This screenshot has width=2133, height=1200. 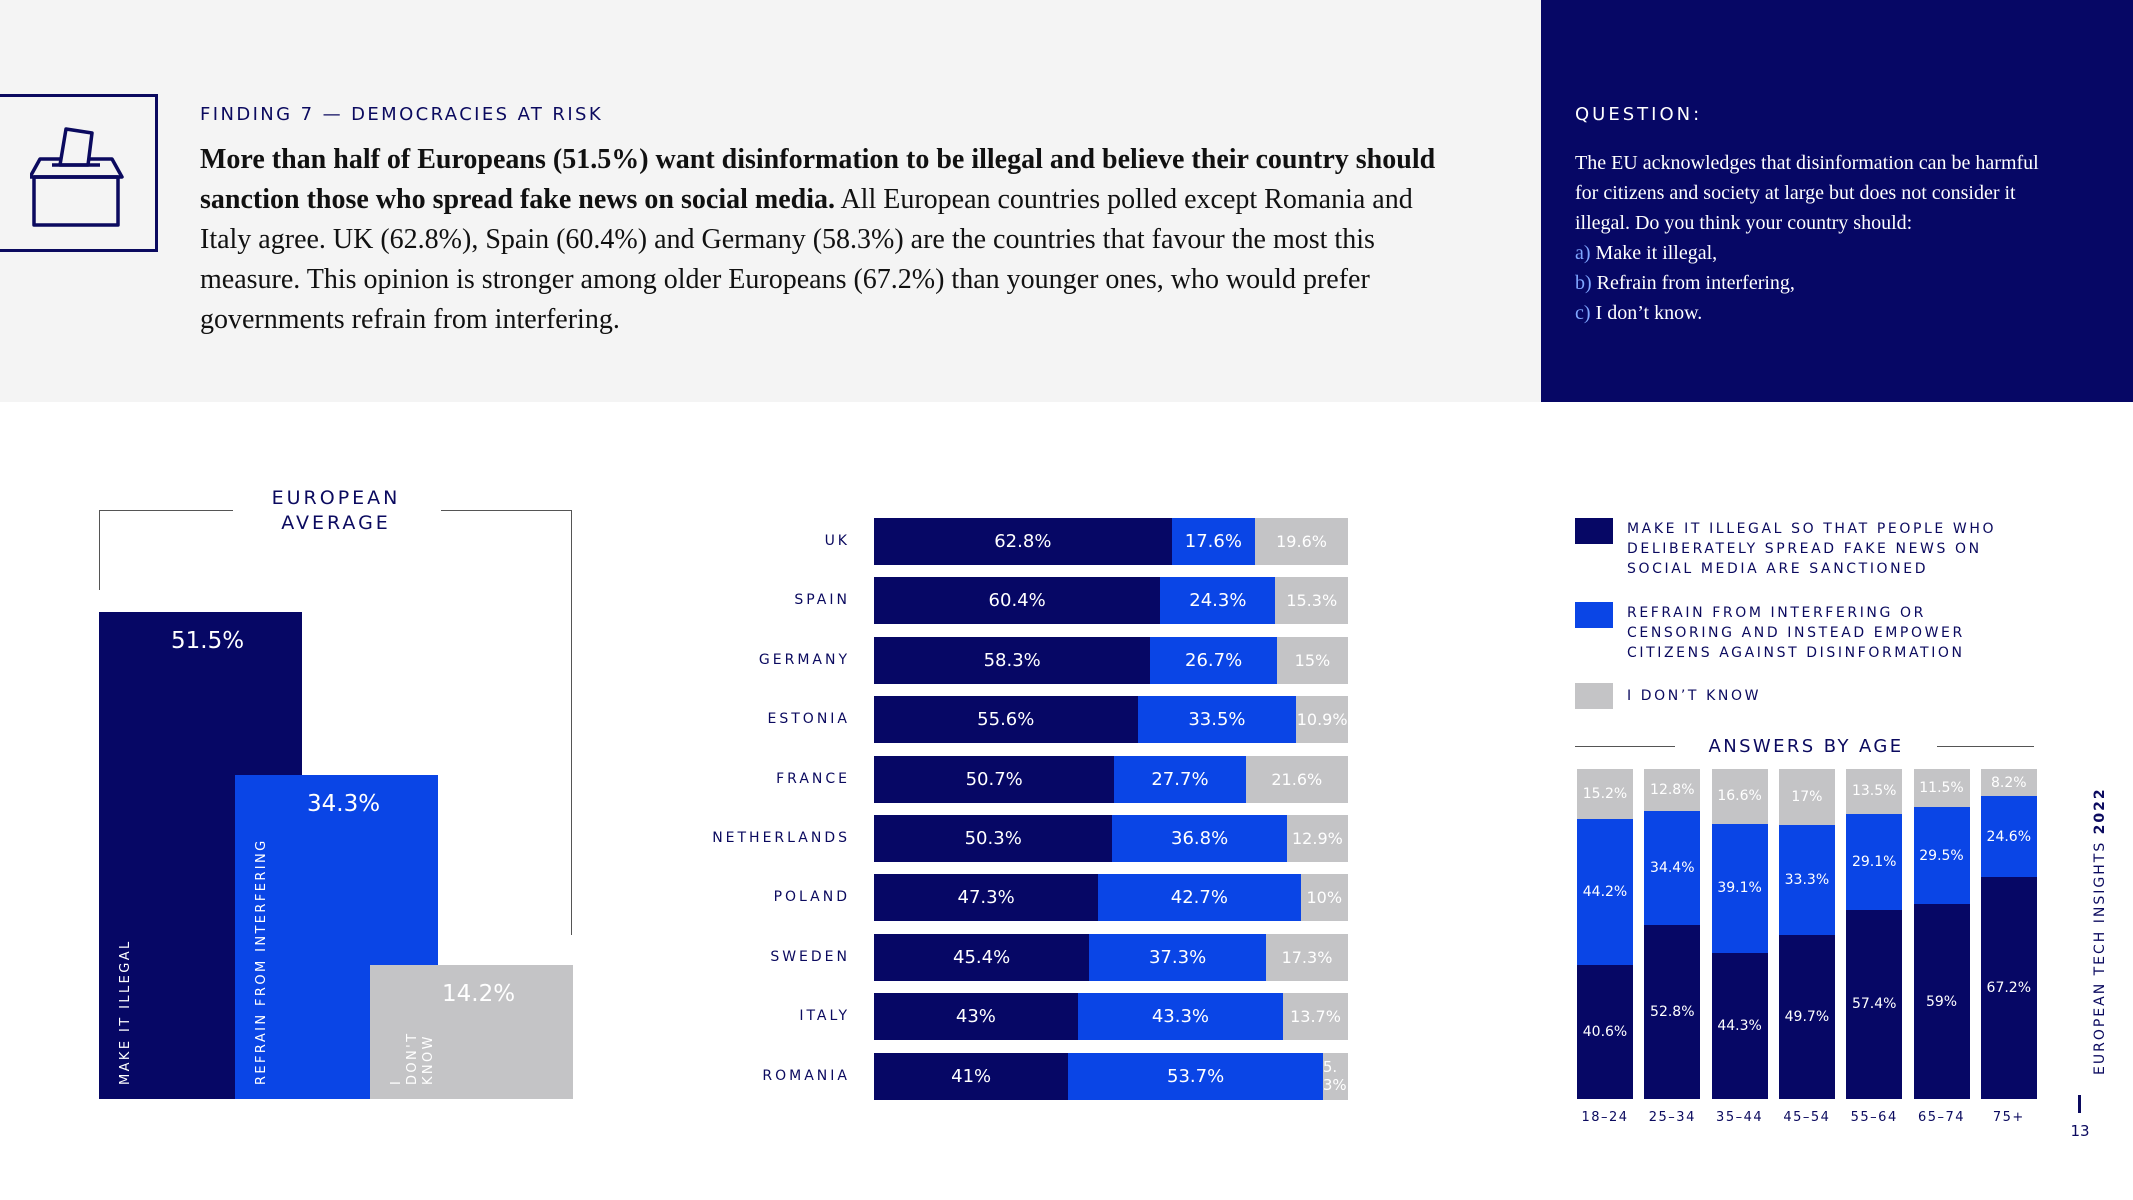 What do you see at coordinates (994, 779) in the screenshot?
I see `country-bar-segment: 50.7%` at bounding box center [994, 779].